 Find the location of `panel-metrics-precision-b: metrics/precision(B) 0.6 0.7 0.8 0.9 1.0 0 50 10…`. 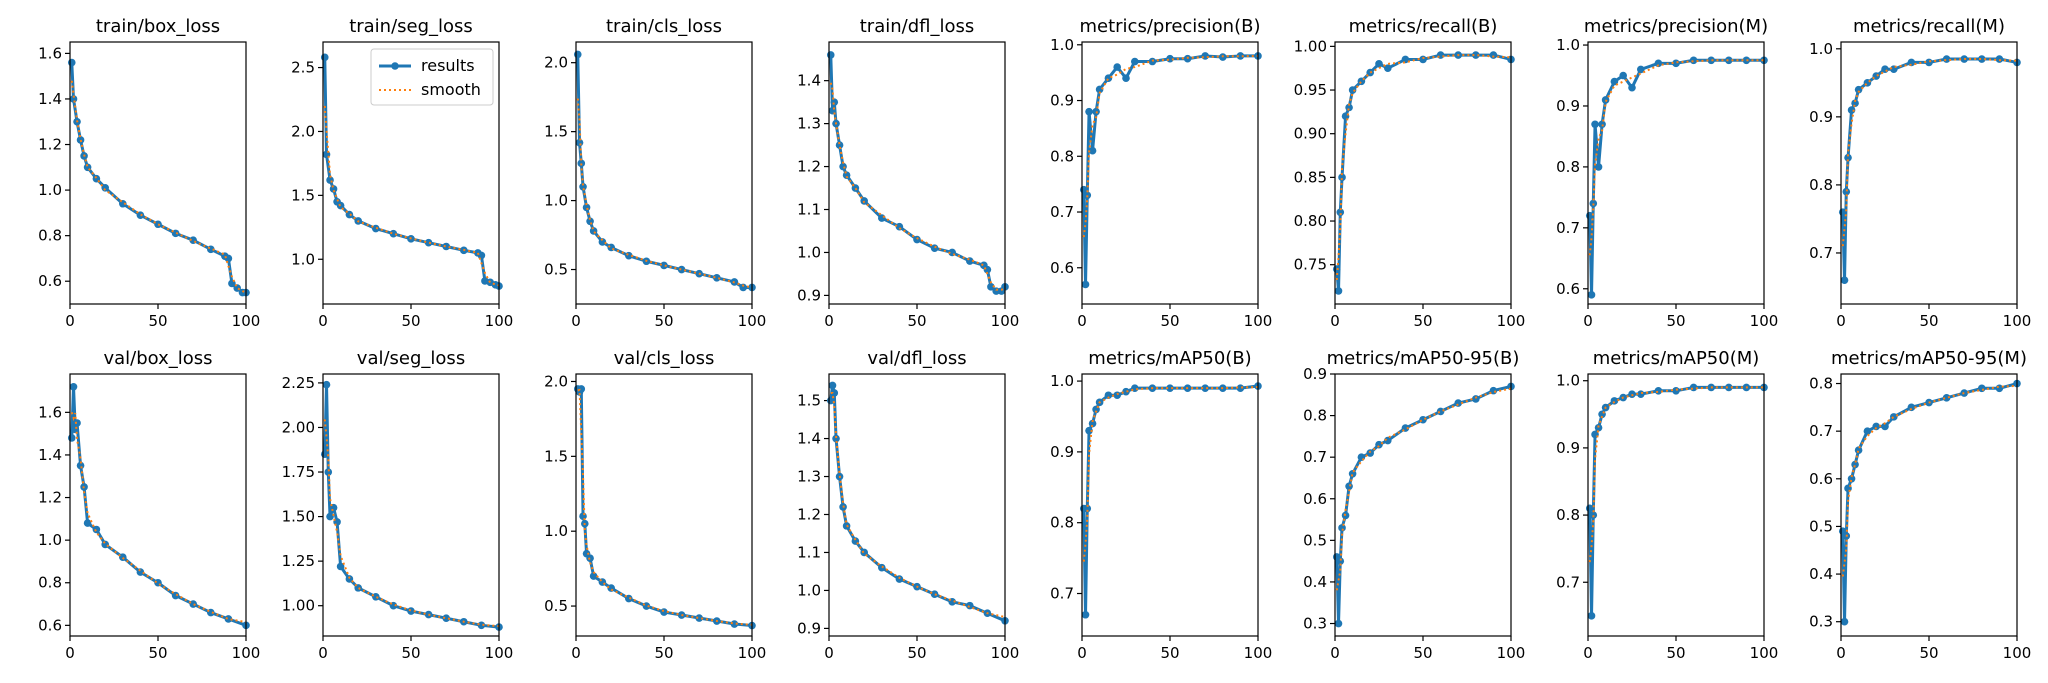

panel-metrics-precision-b: metrics/precision(B) 0.6 0.7 0.8 0.9 1.0 0 50 10… is located at coordinates (1161, 173).